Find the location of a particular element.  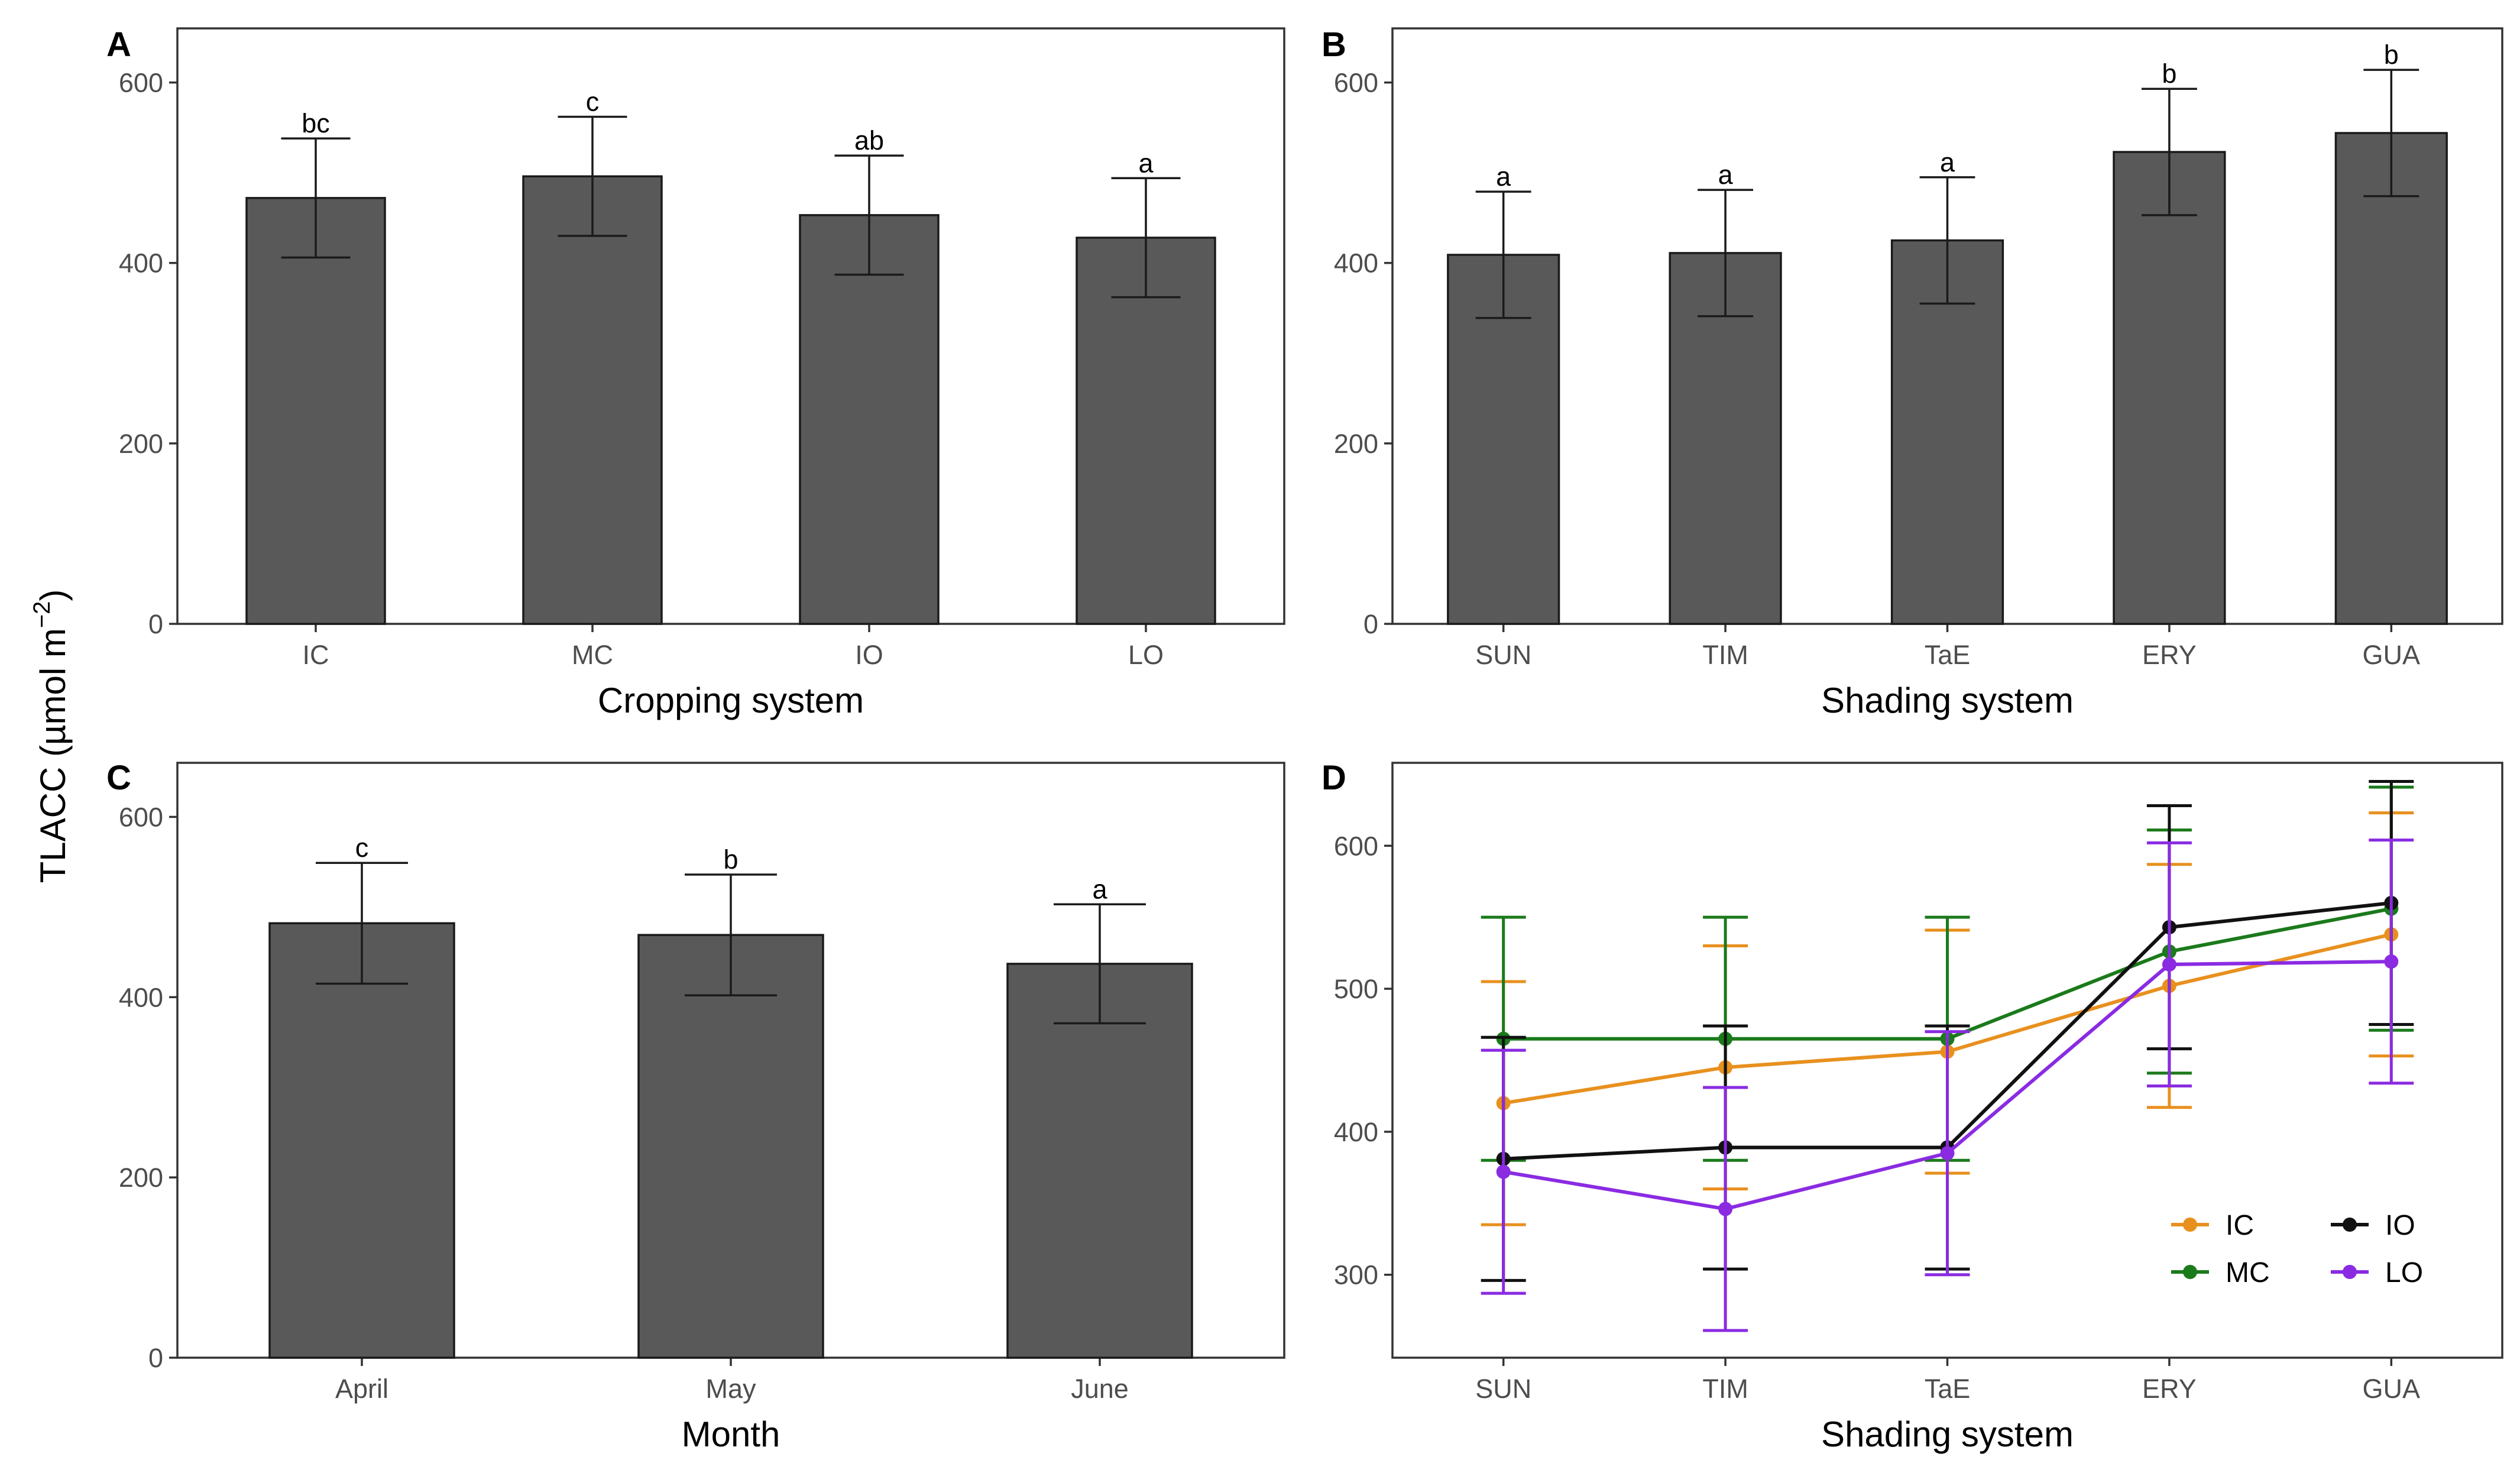

x-tick-label-mc: MC is located at coordinates (592, 655).